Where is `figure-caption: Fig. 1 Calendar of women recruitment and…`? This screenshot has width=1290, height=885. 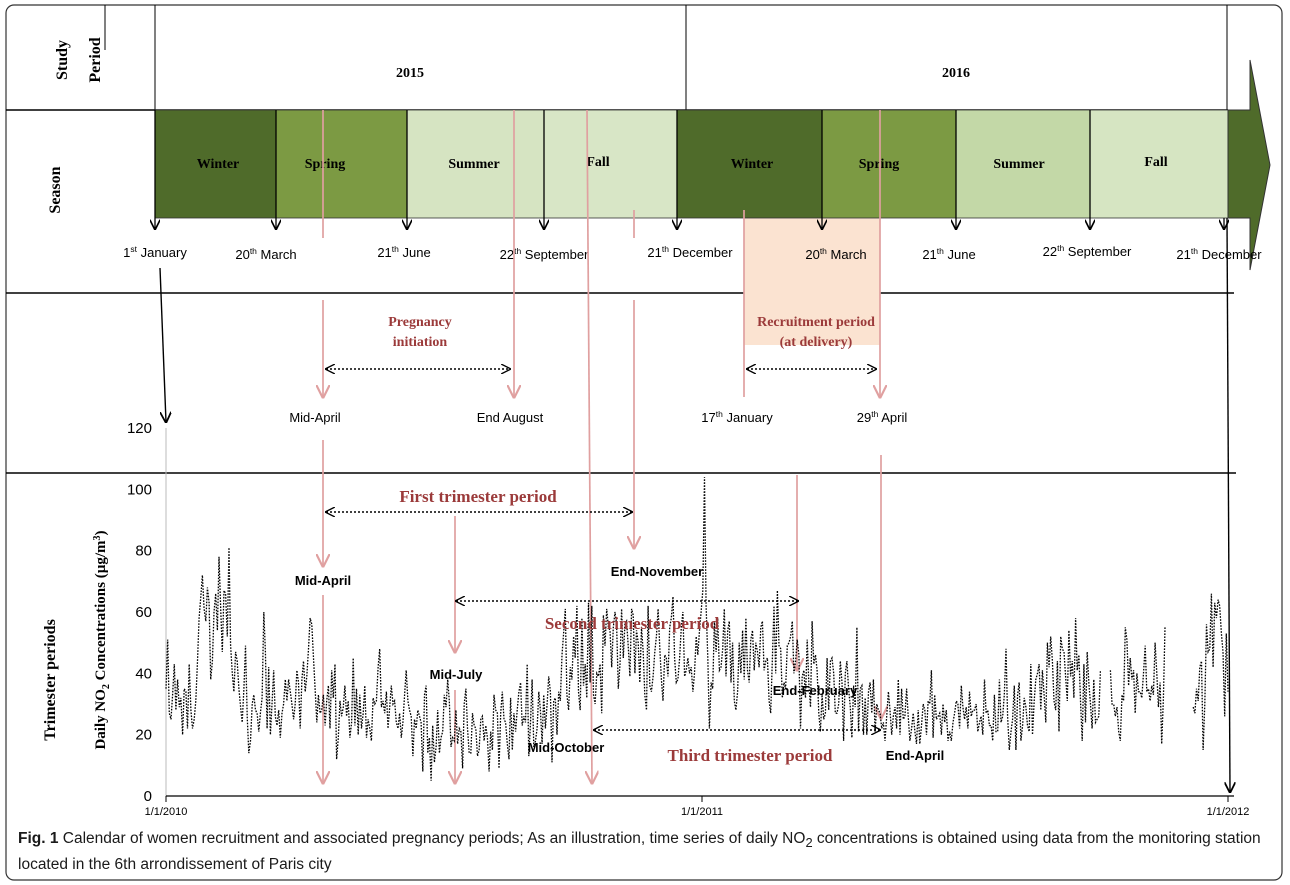 figure-caption: Fig. 1 Calendar of women recruitment and… is located at coordinates (649, 852).